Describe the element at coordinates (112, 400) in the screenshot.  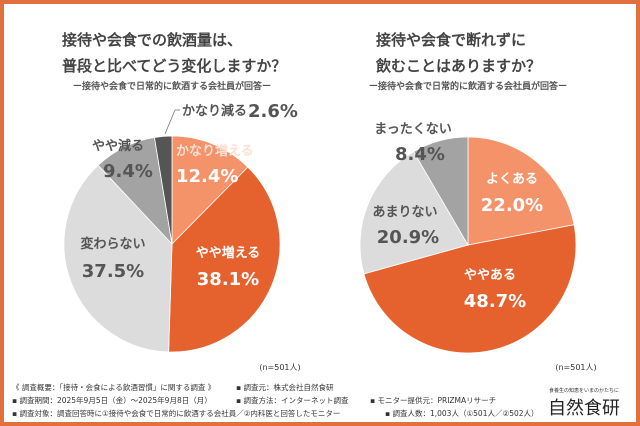
I see `footer-period: ▪ 調査期間：2025年9月5日（金）～2025年9月8日（月）` at that location.